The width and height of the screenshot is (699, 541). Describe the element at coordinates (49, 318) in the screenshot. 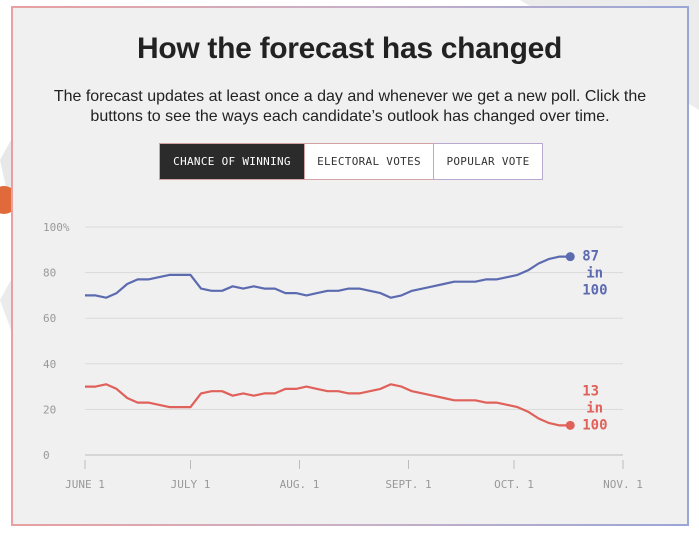

I see `y-tick-label: 60` at that location.